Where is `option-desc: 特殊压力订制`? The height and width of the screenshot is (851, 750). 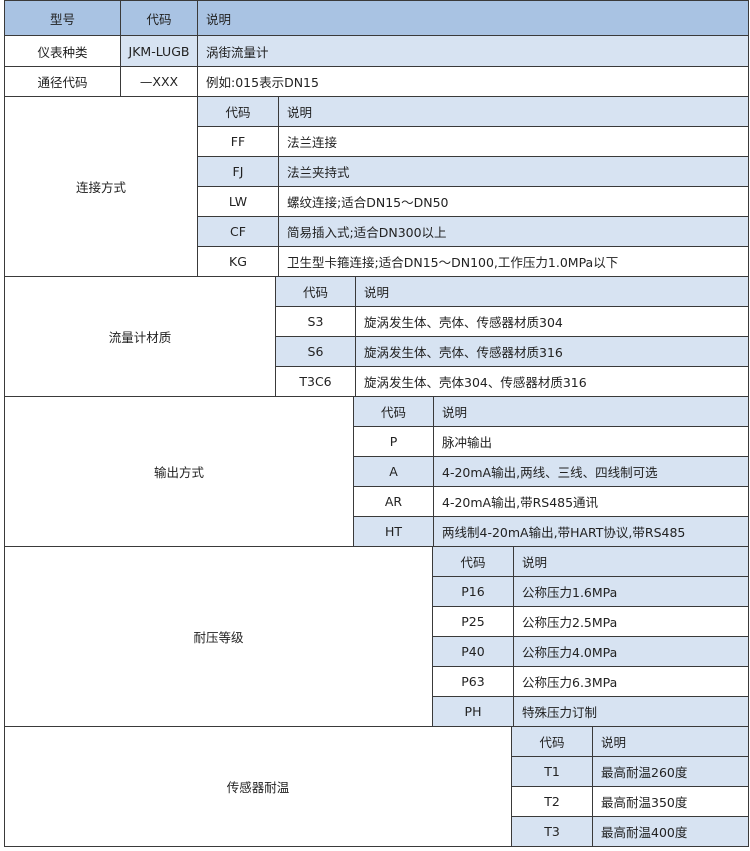 option-desc: 特殊压力订制 is located at coordinates (631, 711).